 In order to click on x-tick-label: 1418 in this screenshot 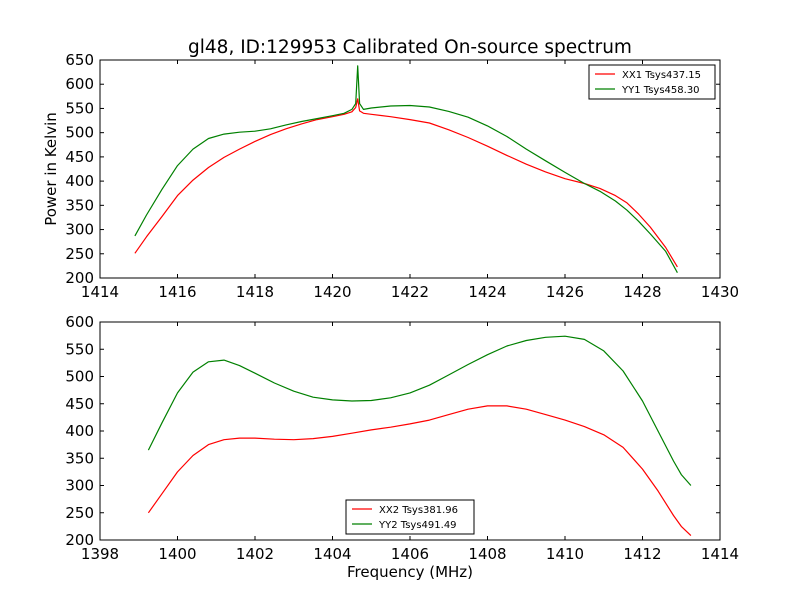, I will do `click(255, 292)`.